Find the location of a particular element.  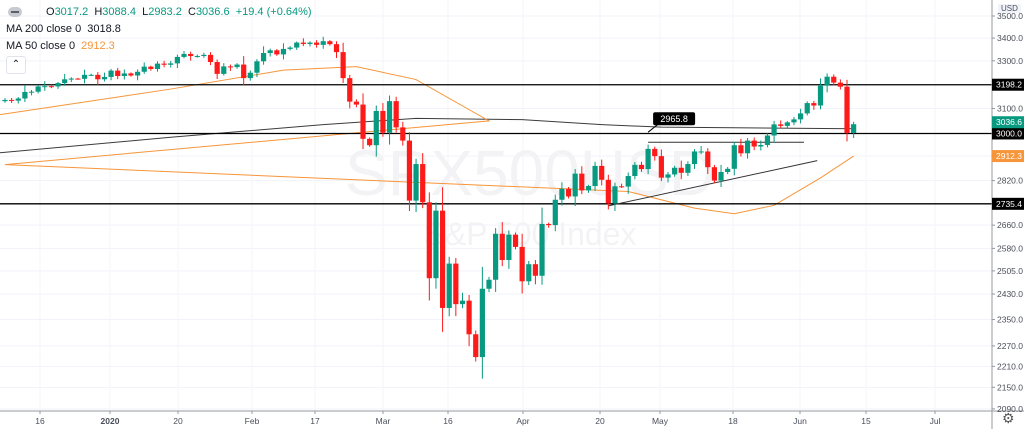

price-tick-label: 3100.0 is located at coordinates (1010, 108).